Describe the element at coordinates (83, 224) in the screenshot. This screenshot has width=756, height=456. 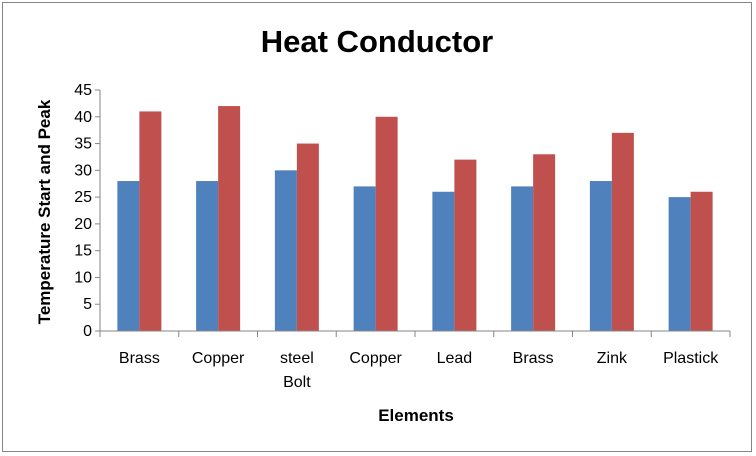
I see `y-tick-label: 20` at that location.